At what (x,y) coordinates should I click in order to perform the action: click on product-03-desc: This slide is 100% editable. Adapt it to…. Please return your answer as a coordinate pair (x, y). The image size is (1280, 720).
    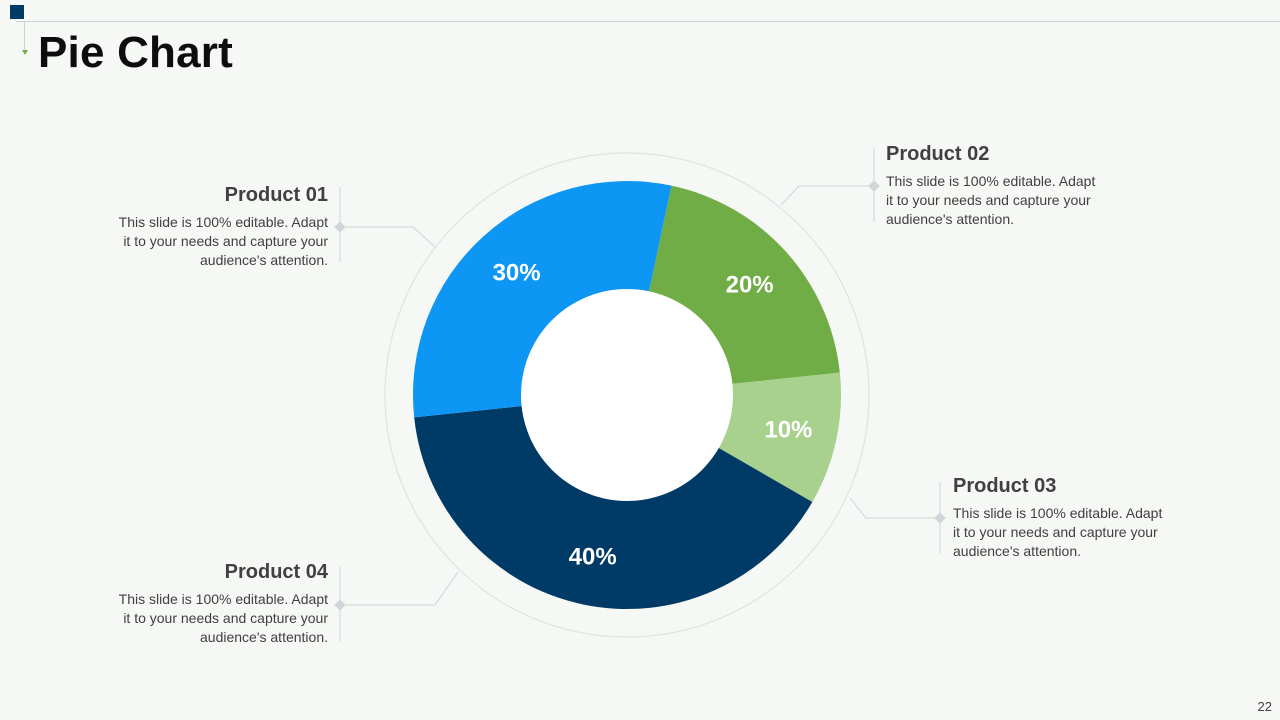
    Looking at the image, I should click on (1058, 532).